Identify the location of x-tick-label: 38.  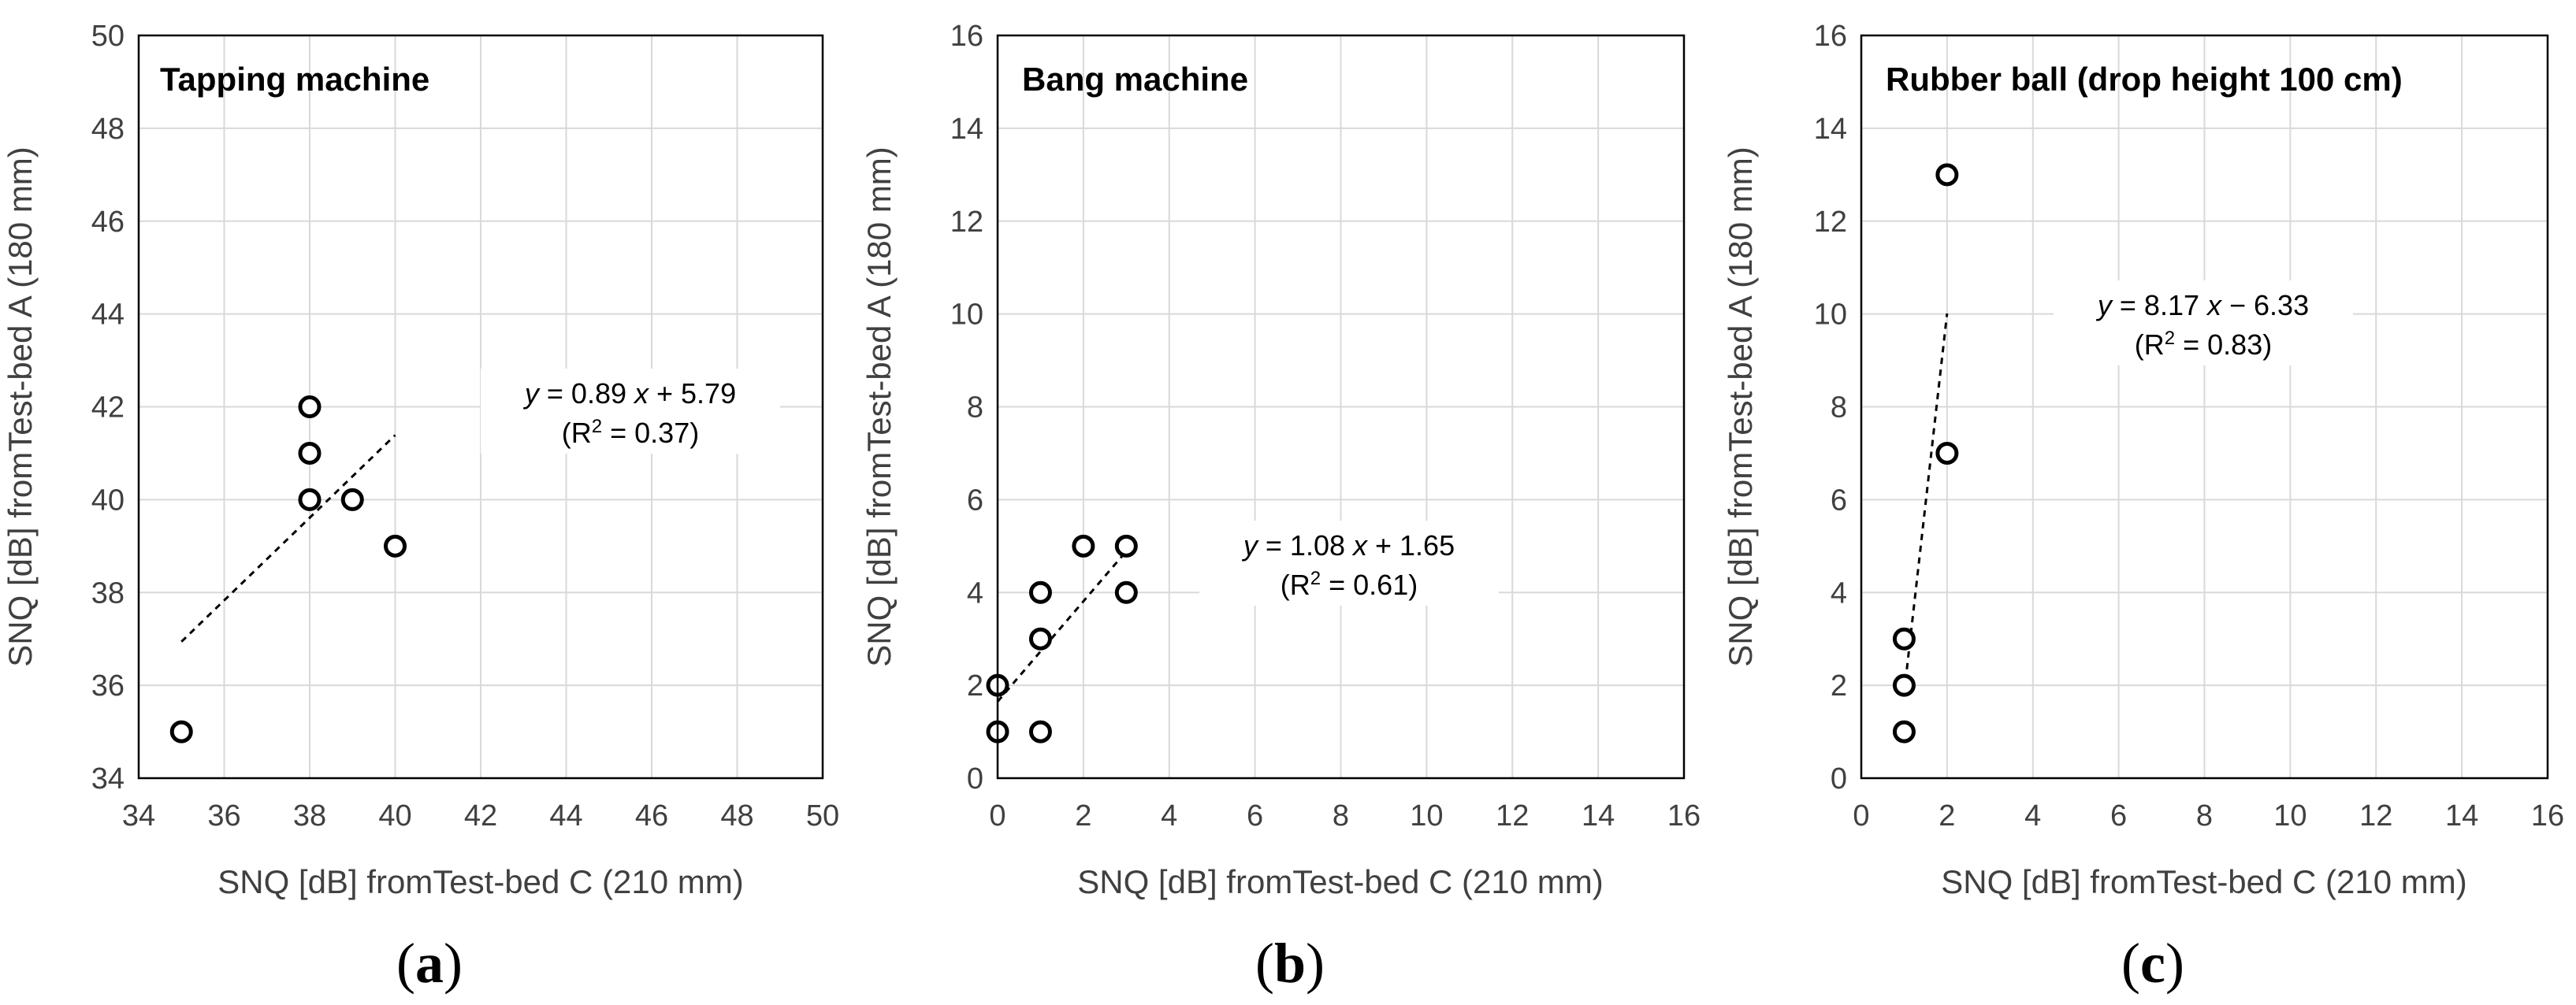
(309, 816).